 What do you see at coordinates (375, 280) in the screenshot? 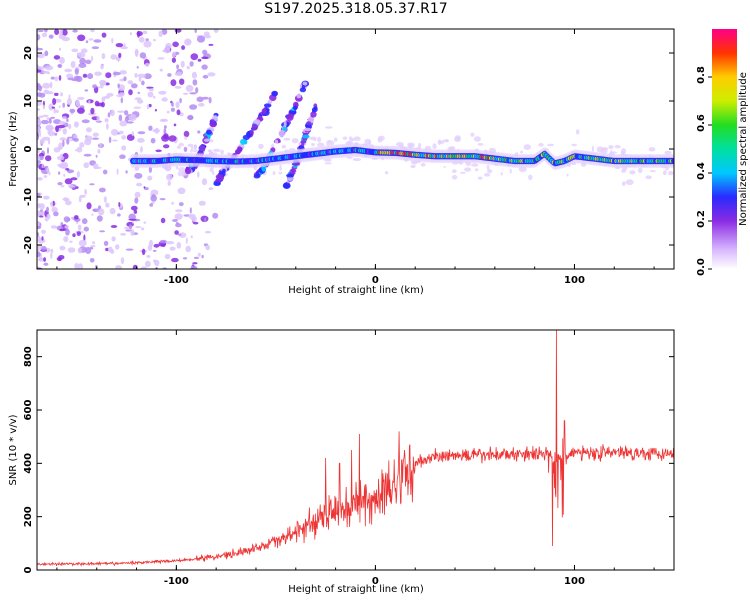
I see `spectrogram-xtick-label: 0` at bounding box center [375, 280].